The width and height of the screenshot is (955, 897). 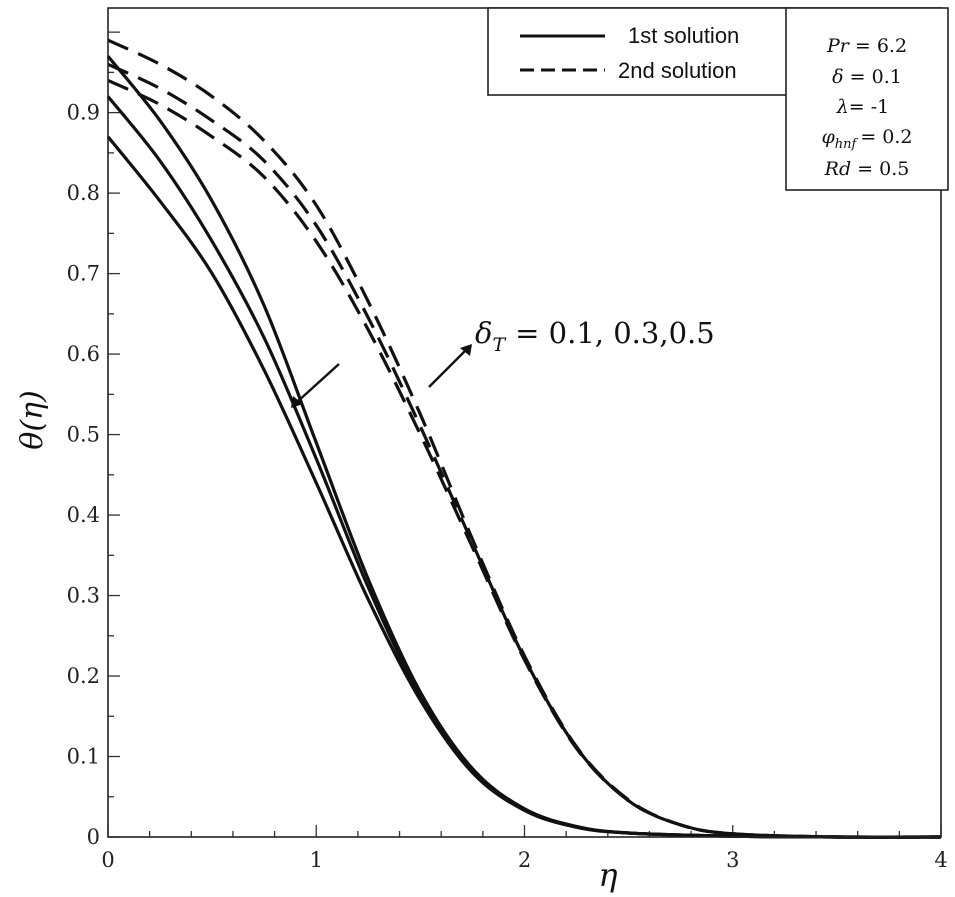 I want to click on param-phi-hnf: φhnf = 0.2, so click(x=866, y=139).